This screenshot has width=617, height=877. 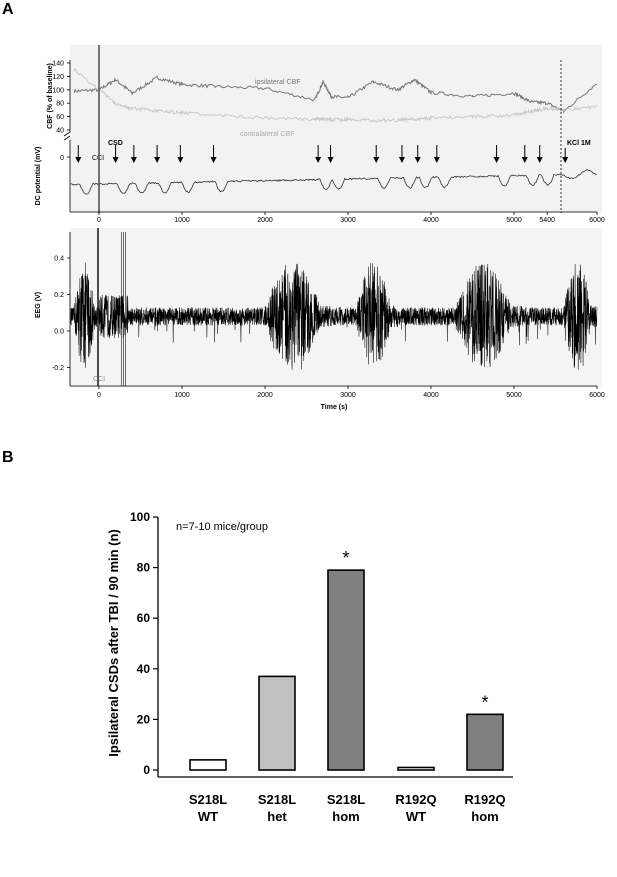 What do you see at coordinates (60, 131) in the screenshot?
I see `cbf-ytick-label: 40` at bounding box center [60, 131].